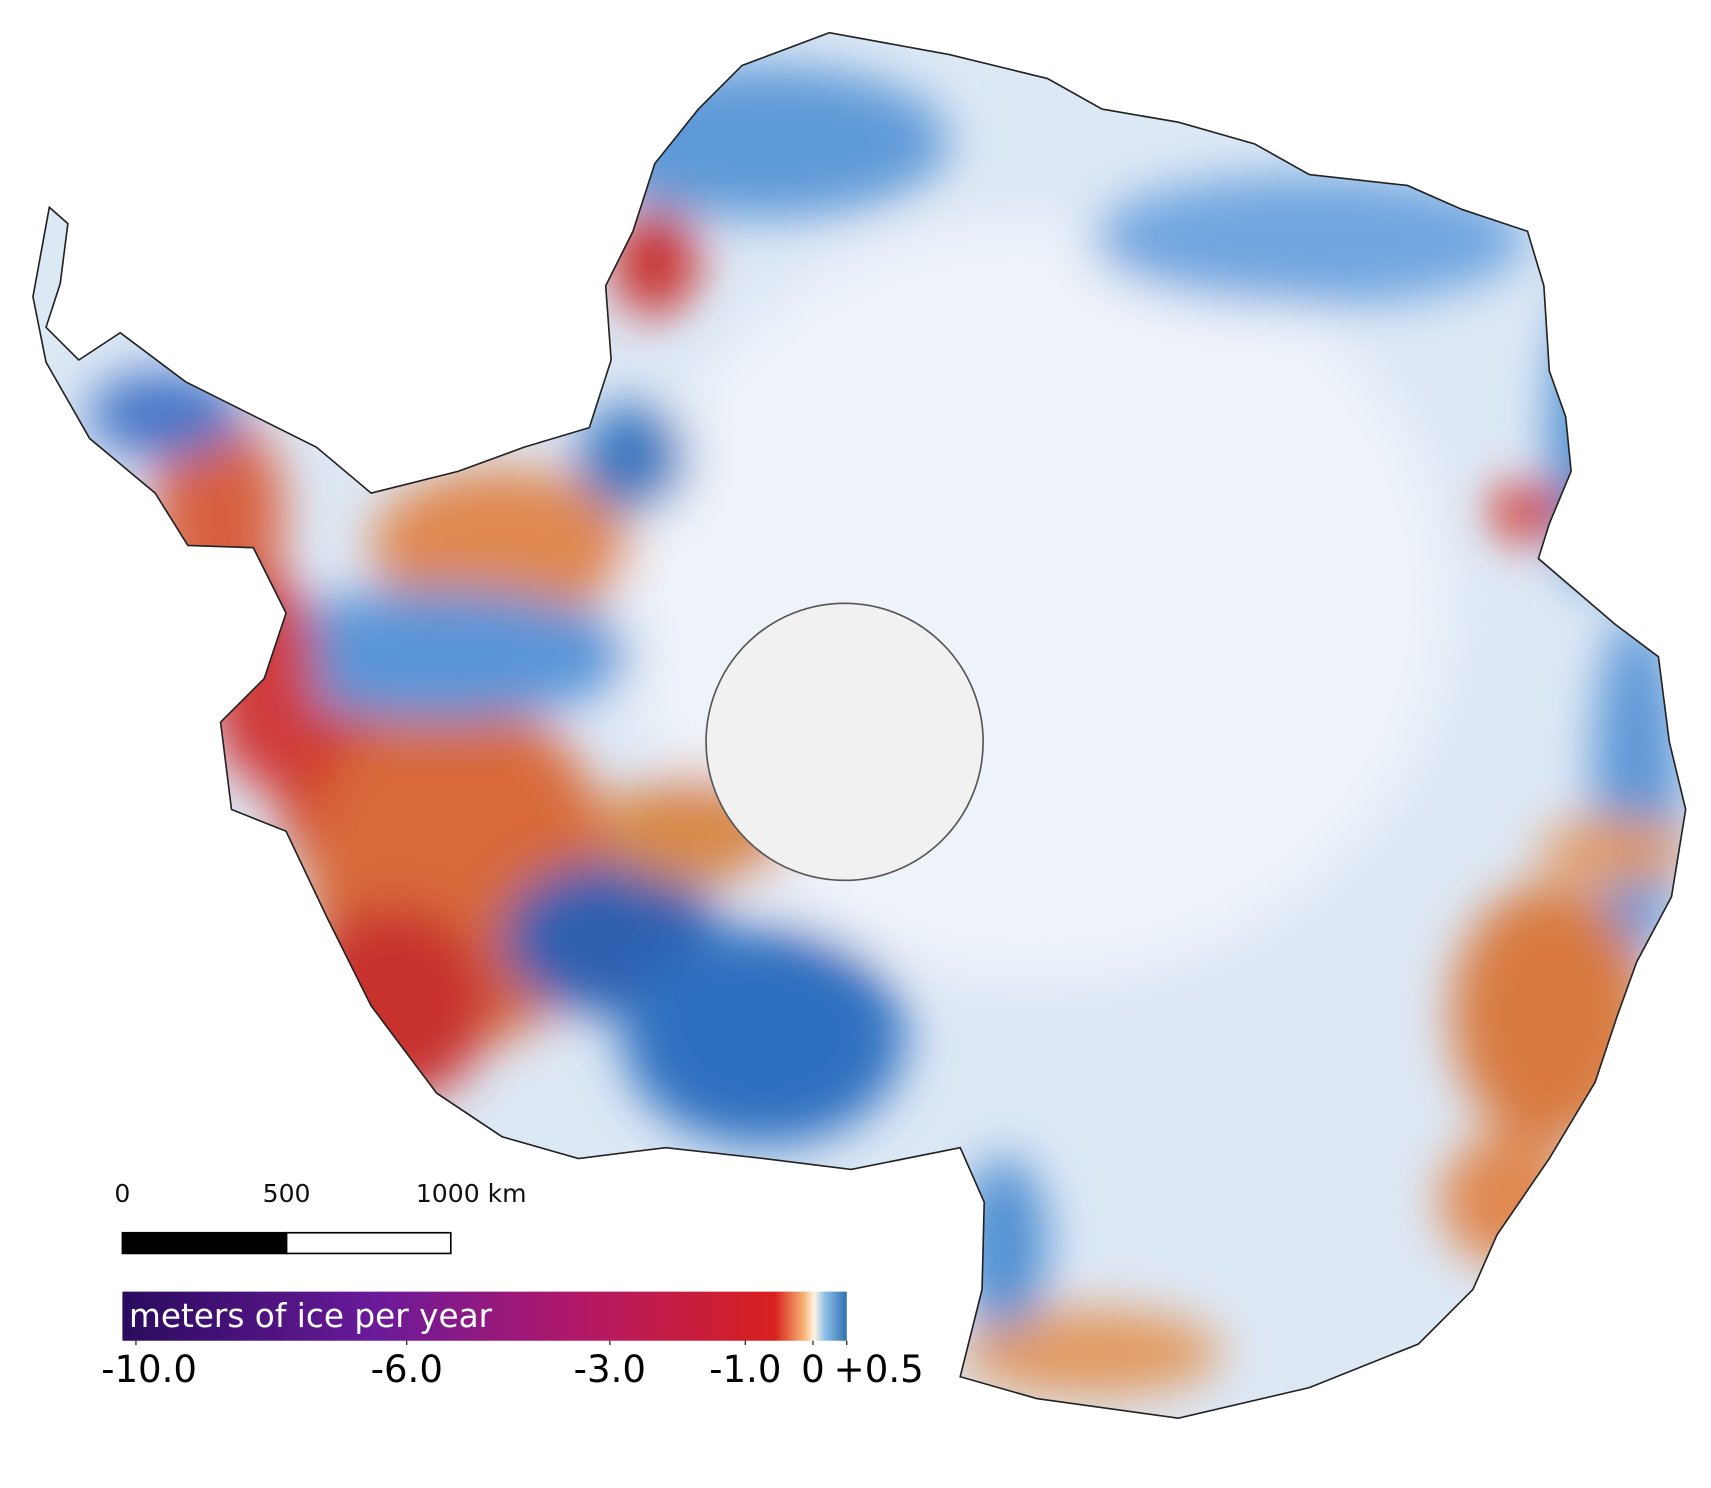 The width and height of the screenshot is (1711, 1488). I want to click on colorbar, so click(484, 1316).